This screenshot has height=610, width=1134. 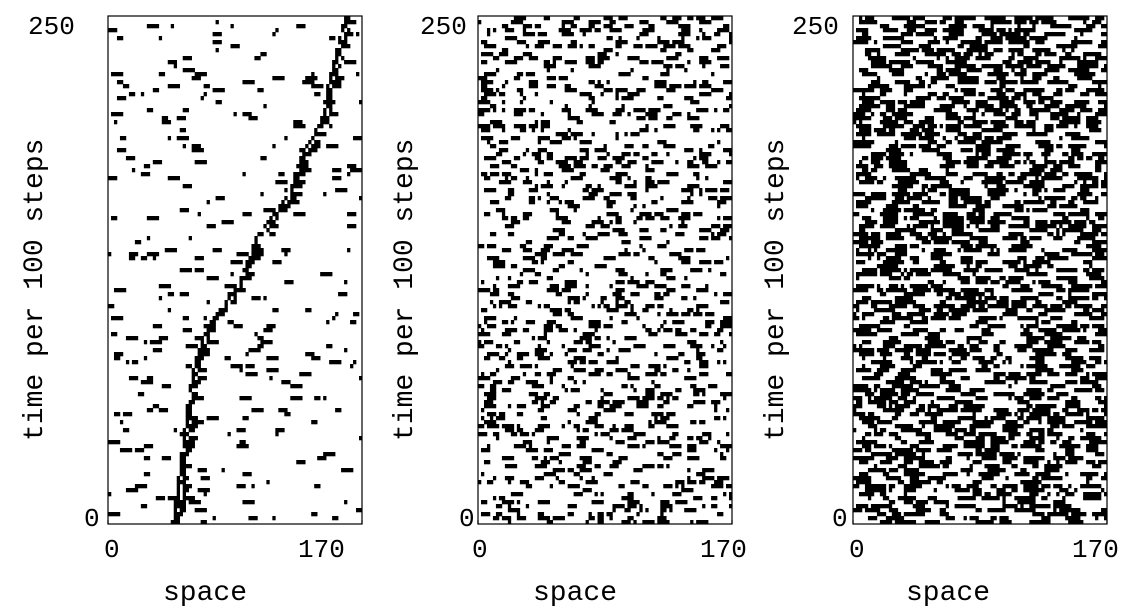 I want to click on panel-middle-xtick-right: 170, so click(x=723, y=550).